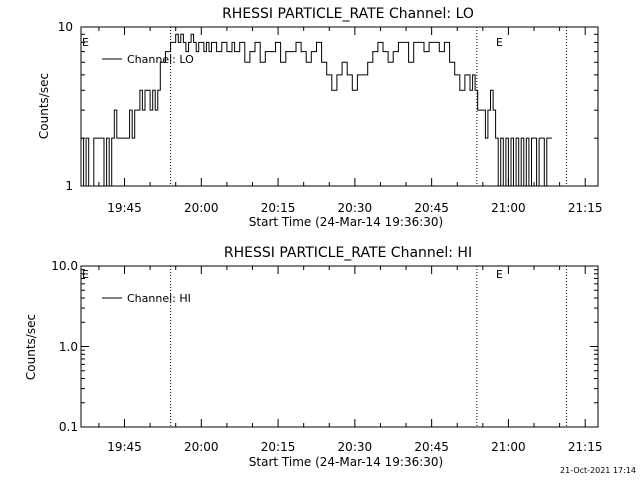 This screenshot has height=485, width=640. I want to click on event-marker-lo-start: E, so click(85, 42).